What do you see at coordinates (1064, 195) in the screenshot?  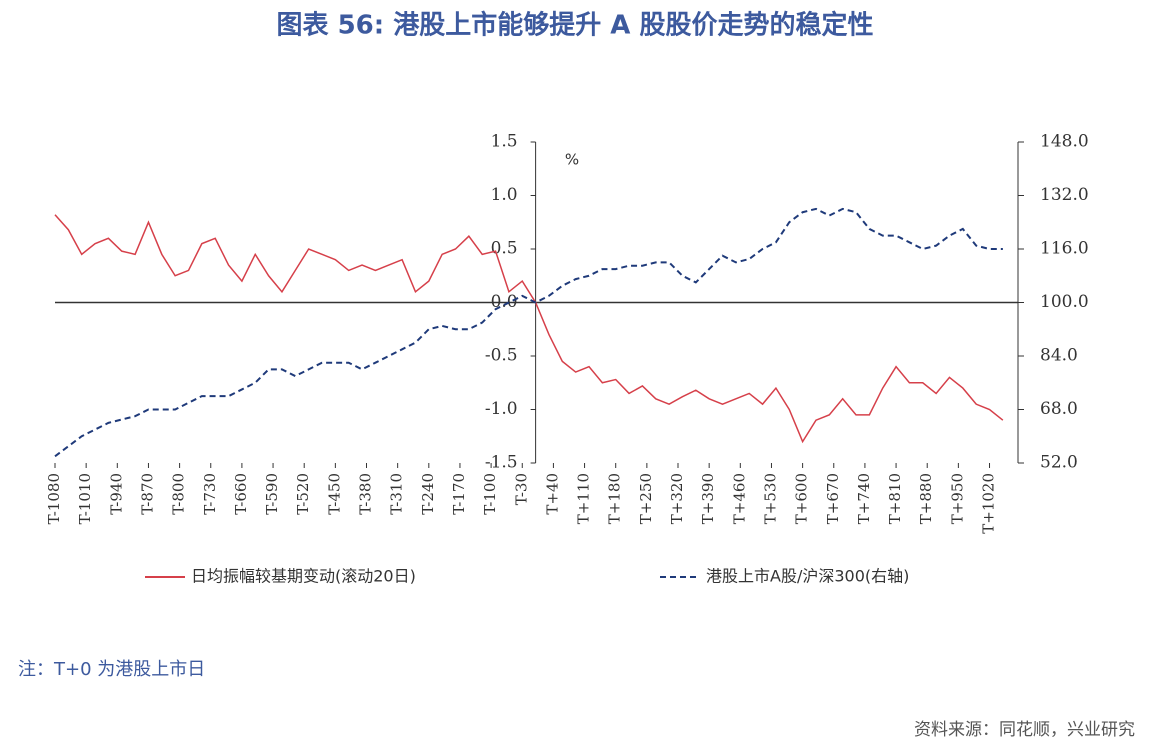 I see `y2-tick-label: 132.0` at bounding box center [1064, 195].